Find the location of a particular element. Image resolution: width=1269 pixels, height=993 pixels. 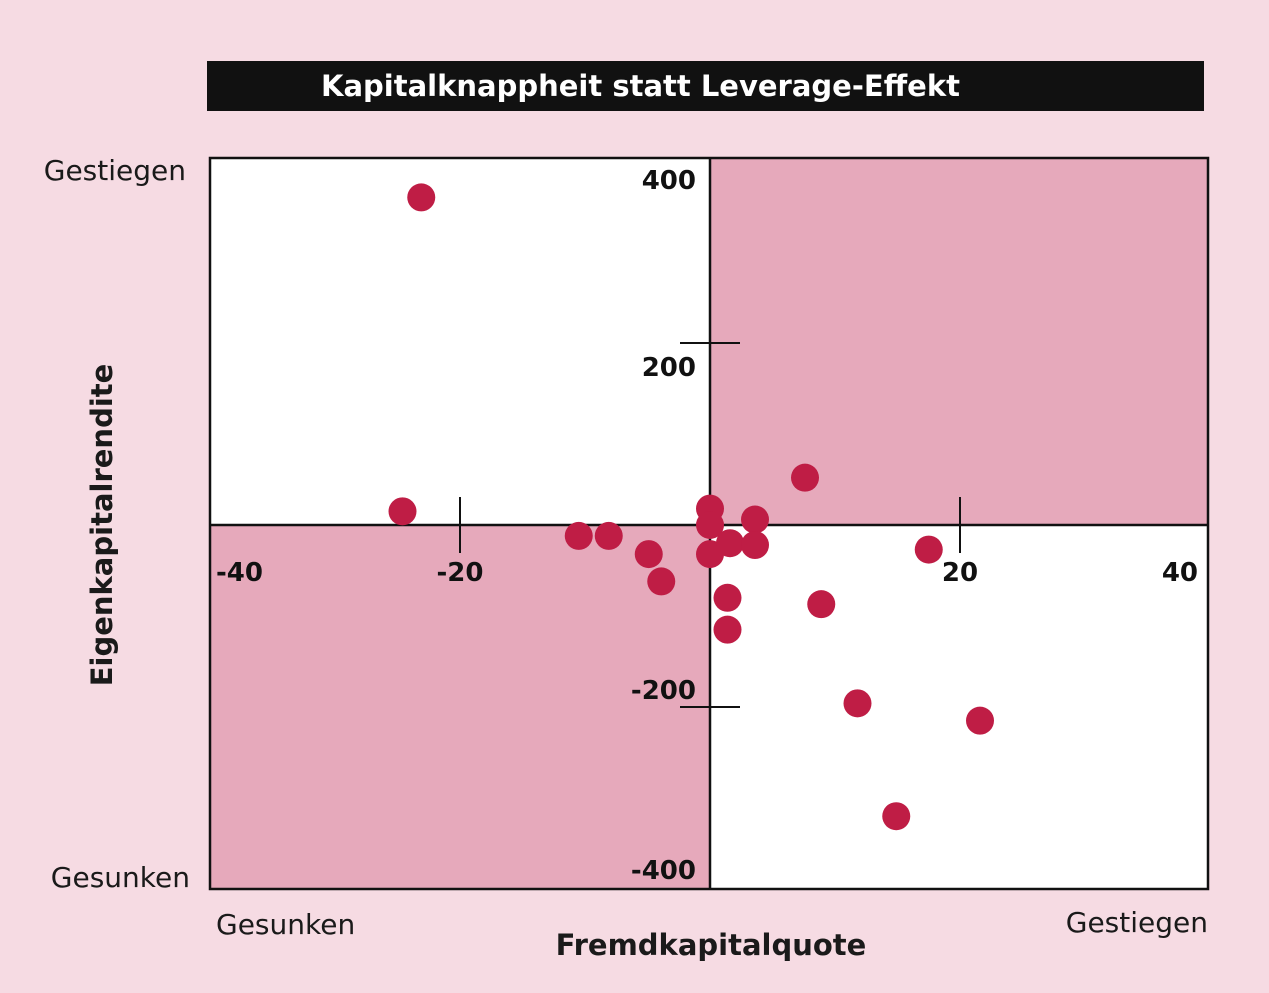

quadrant-bottom-left is located at coordinates (460, 707).